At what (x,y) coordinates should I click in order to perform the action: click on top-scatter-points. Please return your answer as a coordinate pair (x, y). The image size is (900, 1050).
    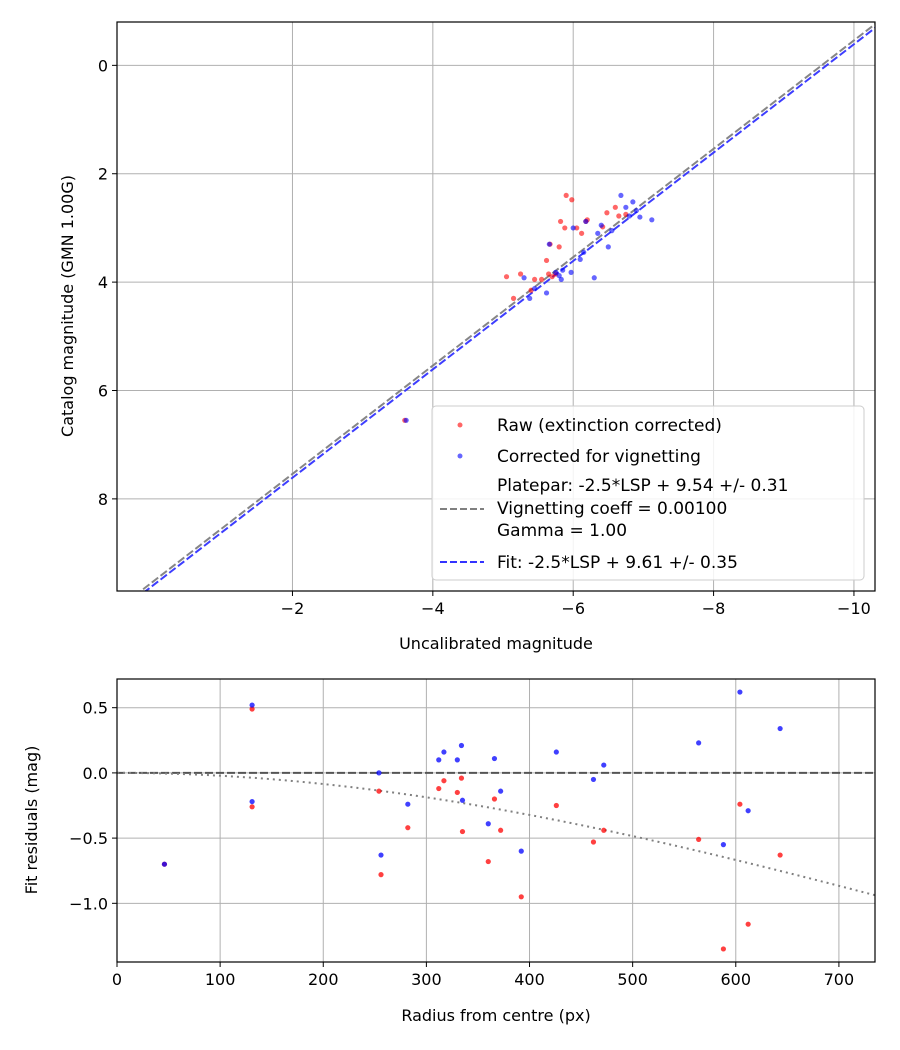
    Looking at the image, I should click on (528, 307).